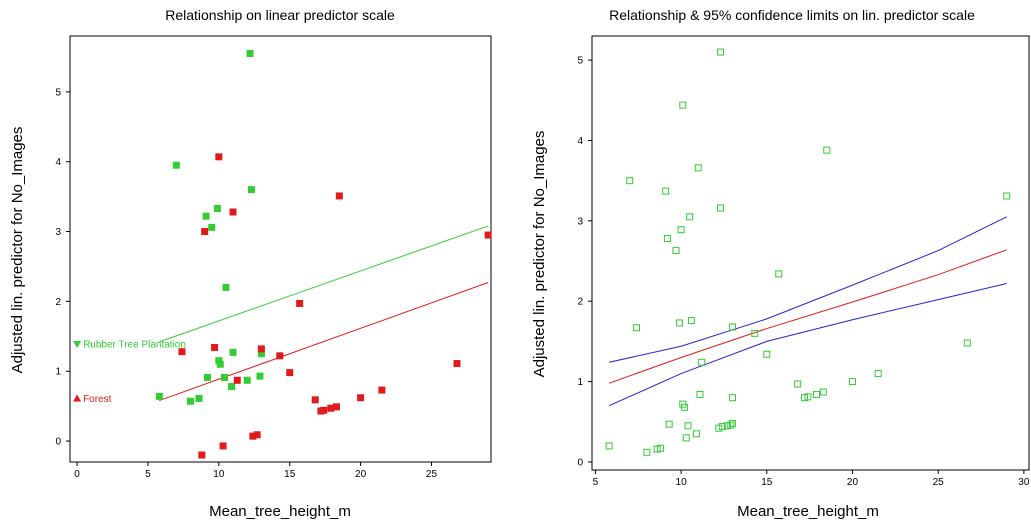 This screenshot has width=1031, height=525. What do you see at coordinates (129, 372) in the screenshot?
I see `left-legend: Rubber Tree Plantation Forest` at bounding box center [129, 372].